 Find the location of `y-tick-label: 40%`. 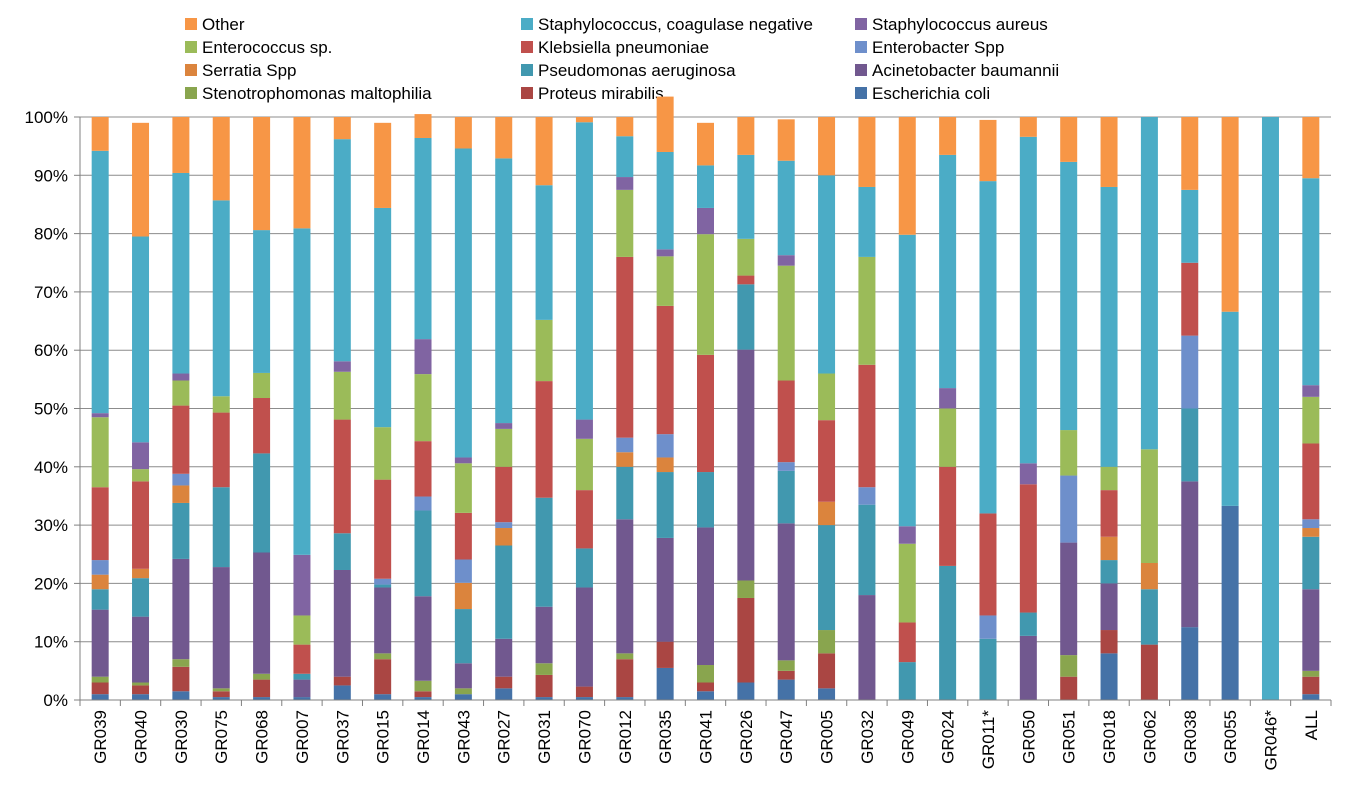

y-tick-label: 40% is located at coordinates (51, 467).